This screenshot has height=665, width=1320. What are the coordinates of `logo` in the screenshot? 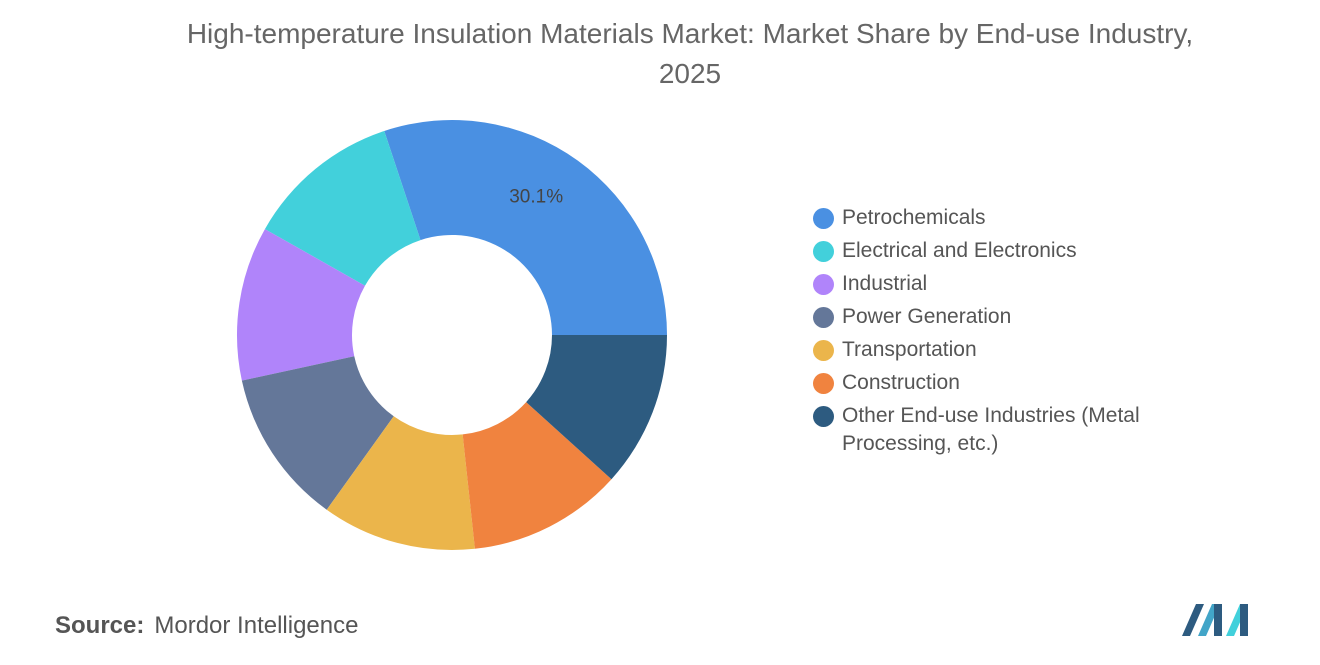 It's located at (1215, 620).